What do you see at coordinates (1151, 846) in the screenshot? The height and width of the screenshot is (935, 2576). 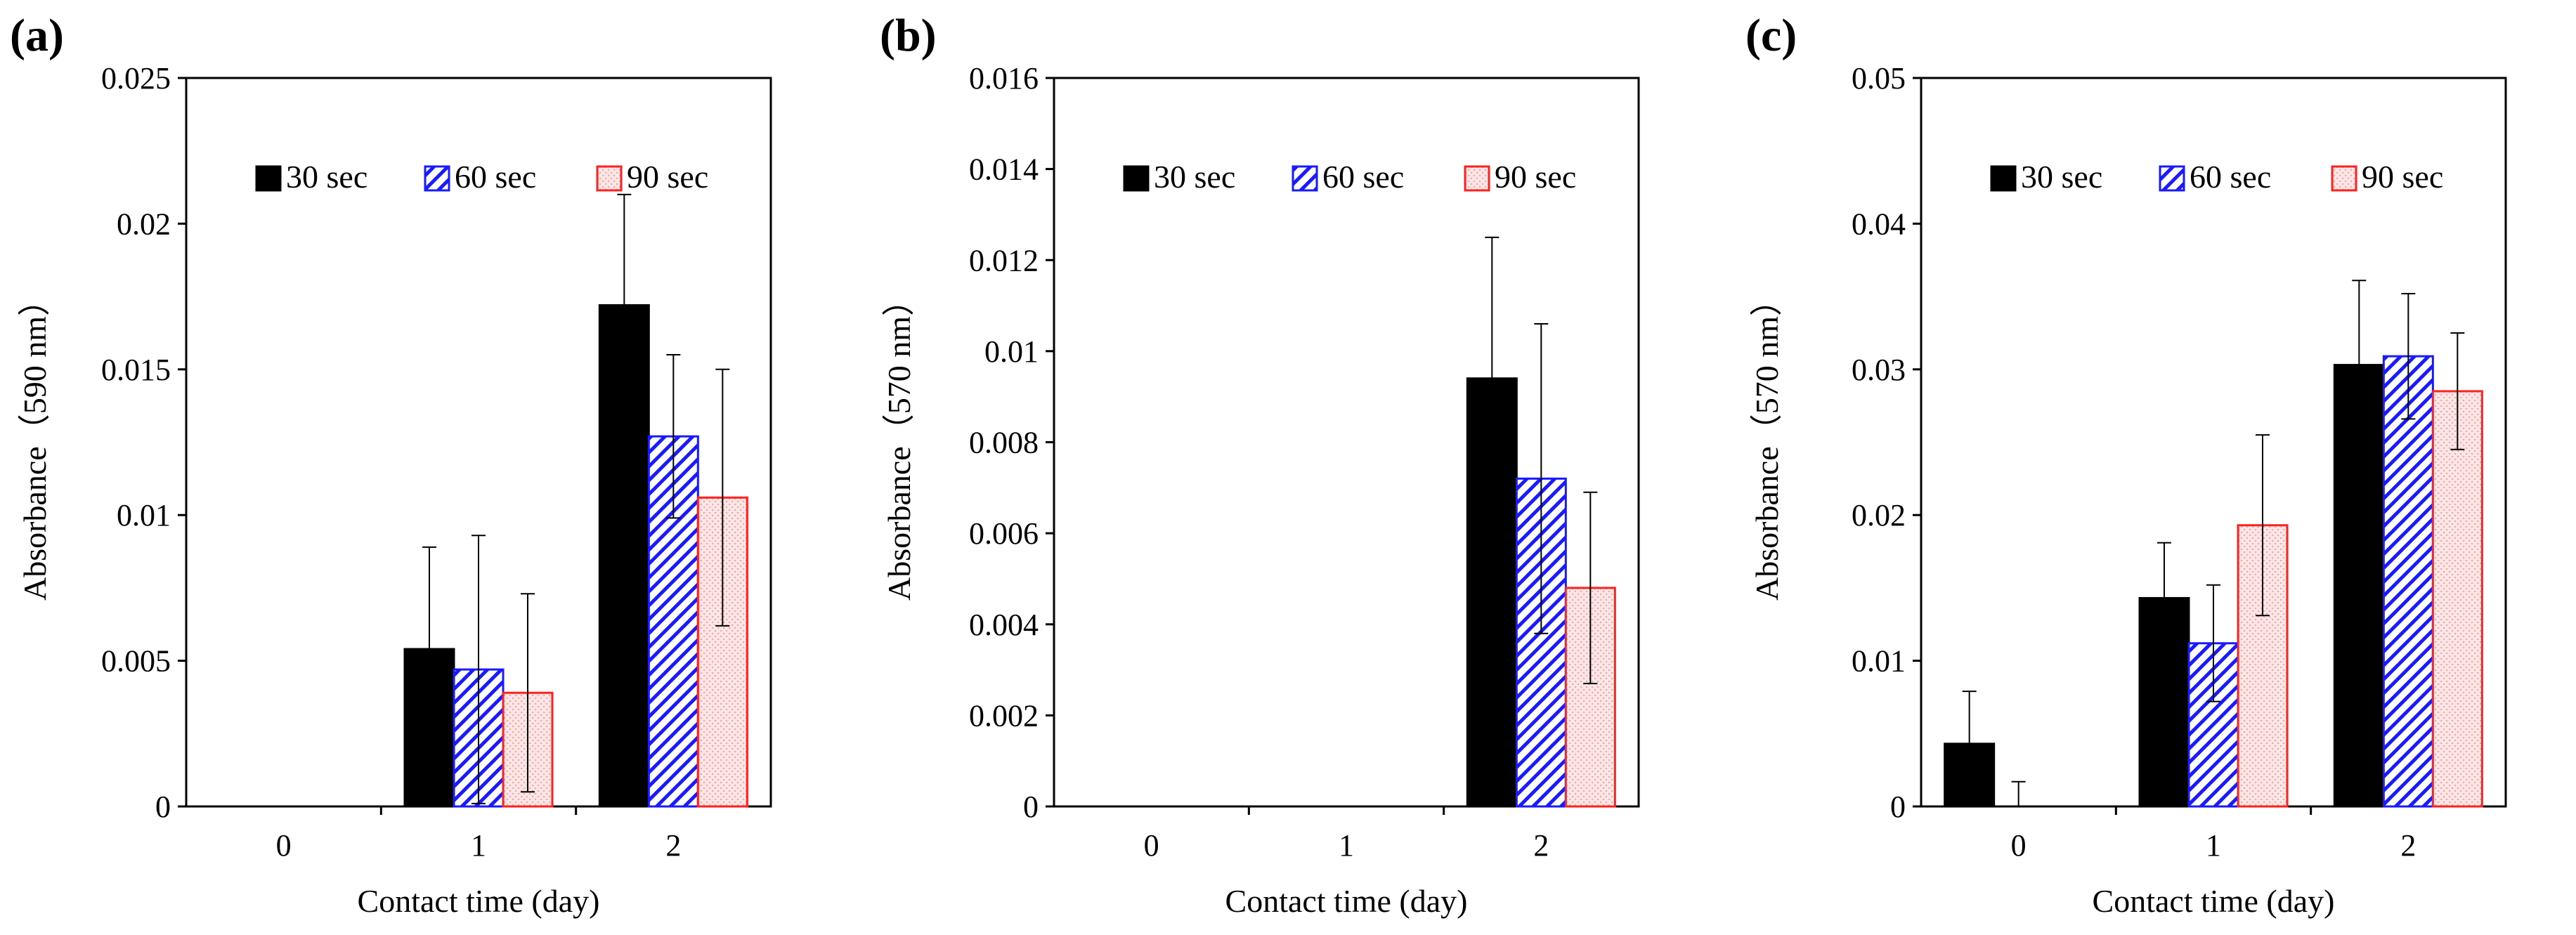 I see `x-tick-label-b: 0` at bounding box center [1151, 846].